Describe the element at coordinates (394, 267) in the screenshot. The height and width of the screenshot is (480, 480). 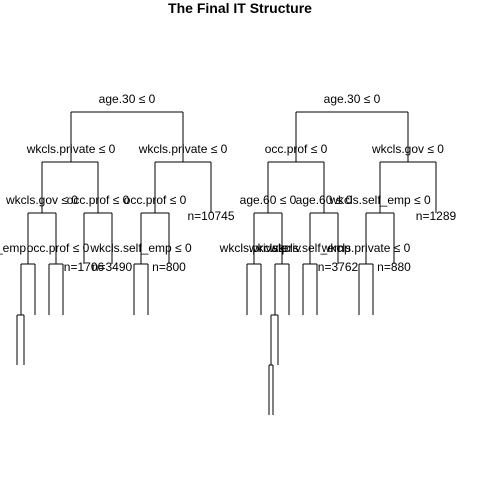
I see `right-leaf-count: n=880` at that location.